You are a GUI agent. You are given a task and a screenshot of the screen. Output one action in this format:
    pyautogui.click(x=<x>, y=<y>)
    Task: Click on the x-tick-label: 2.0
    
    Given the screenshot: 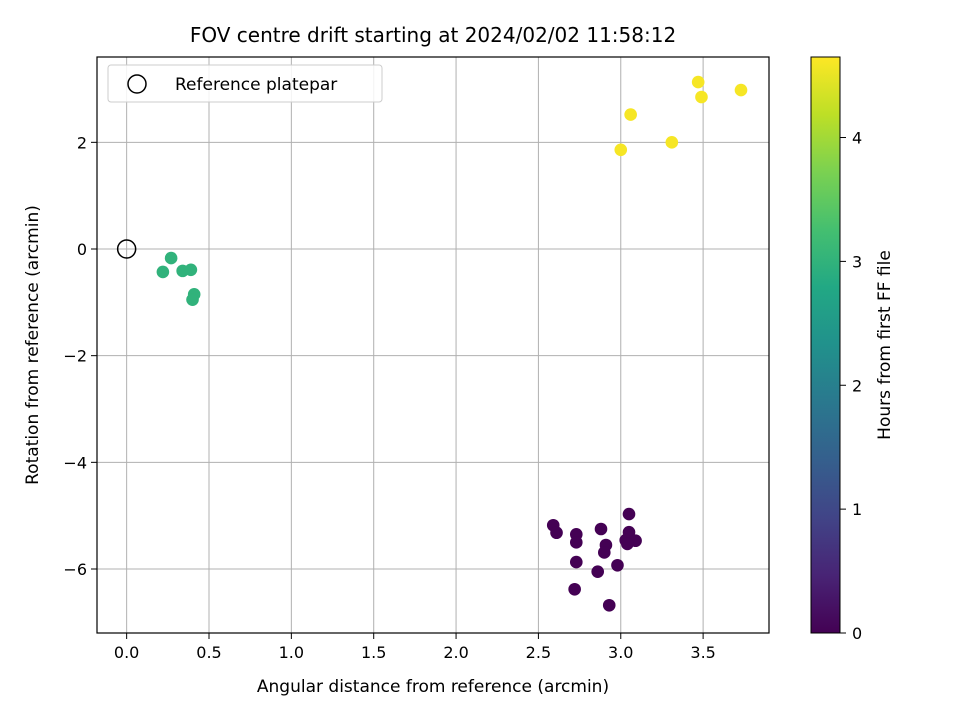 What is the action you would take?
    pyautogui.click(x=455, y=652)
    